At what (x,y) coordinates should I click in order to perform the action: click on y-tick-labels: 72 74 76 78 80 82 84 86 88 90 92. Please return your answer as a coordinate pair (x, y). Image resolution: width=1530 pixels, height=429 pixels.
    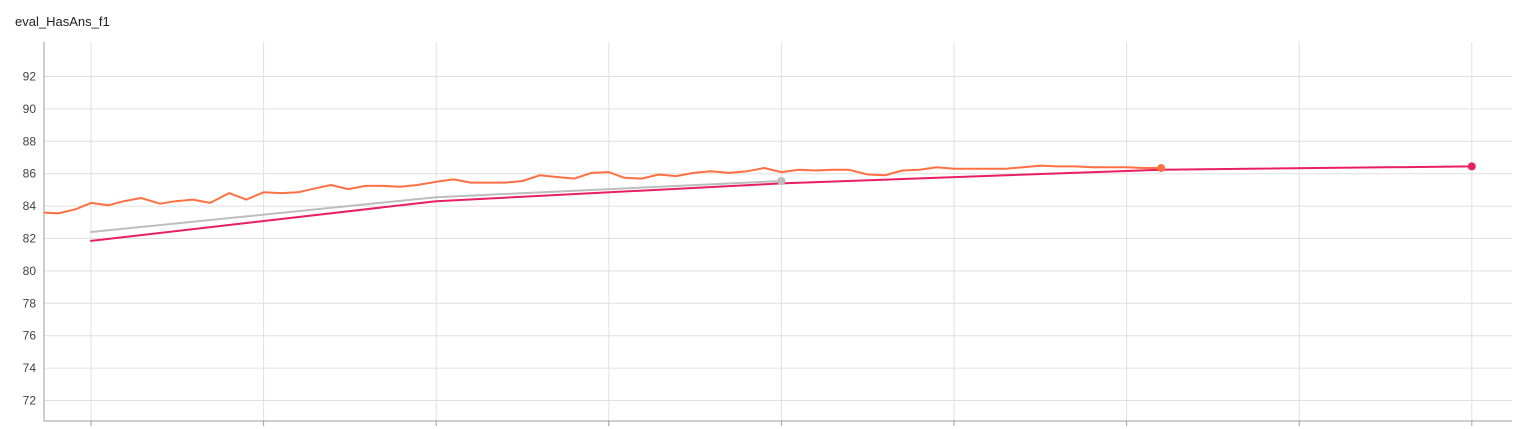
    Looking at the image, I should click on (30, 239).